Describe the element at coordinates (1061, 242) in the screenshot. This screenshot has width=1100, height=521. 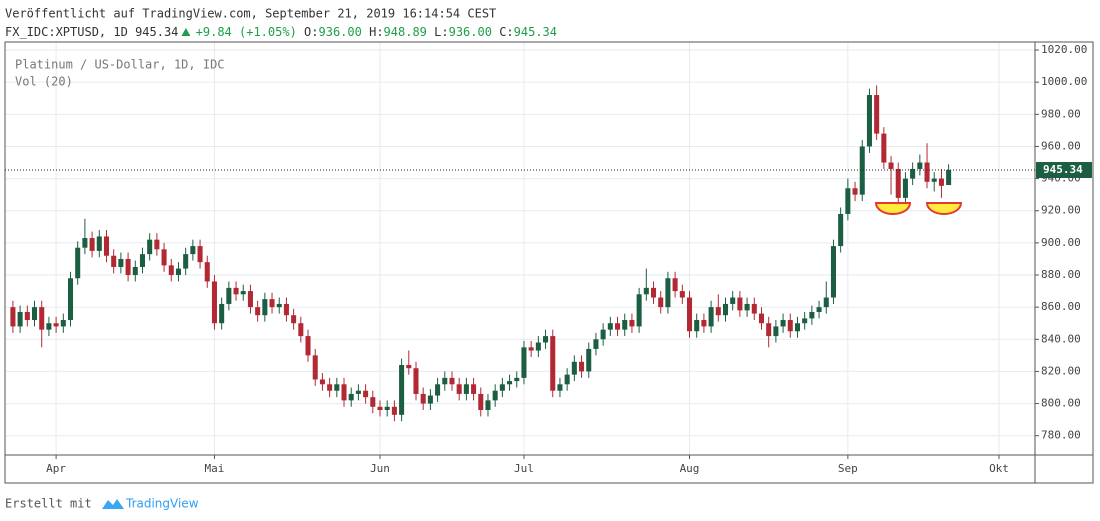
I see `y-tick-label: 900.00` at that location.